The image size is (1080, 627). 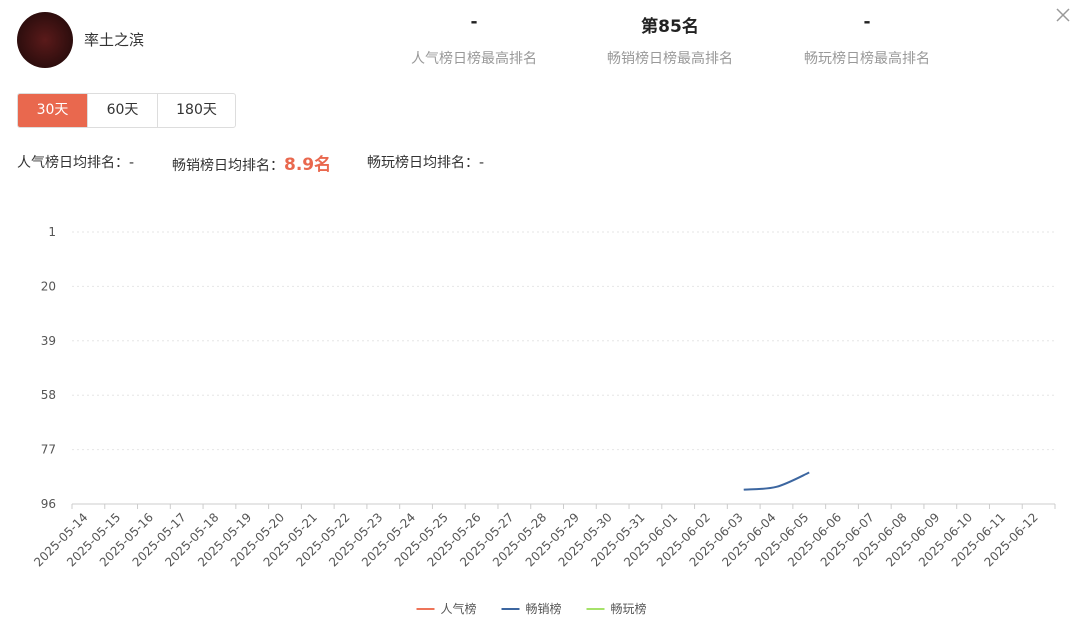 What do you see at coordinates (196, 110) in the screenshot?
I see `tab: 180天` at bounding box center [196, 110].